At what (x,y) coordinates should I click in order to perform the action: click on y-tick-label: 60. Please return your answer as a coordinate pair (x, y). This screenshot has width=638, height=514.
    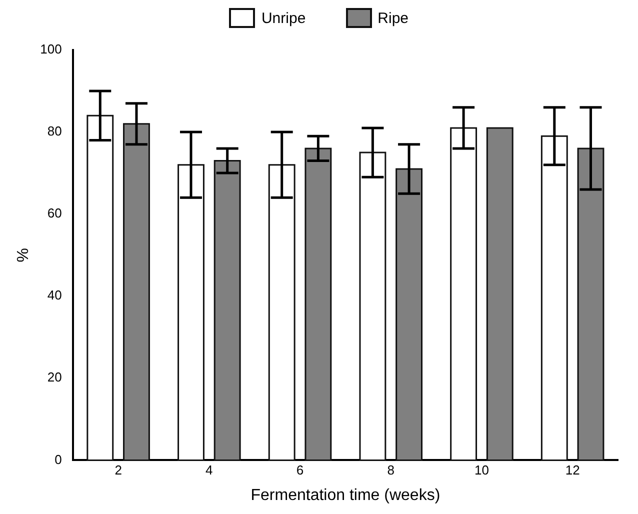
    Looking at the image, I should click on (54, 213).